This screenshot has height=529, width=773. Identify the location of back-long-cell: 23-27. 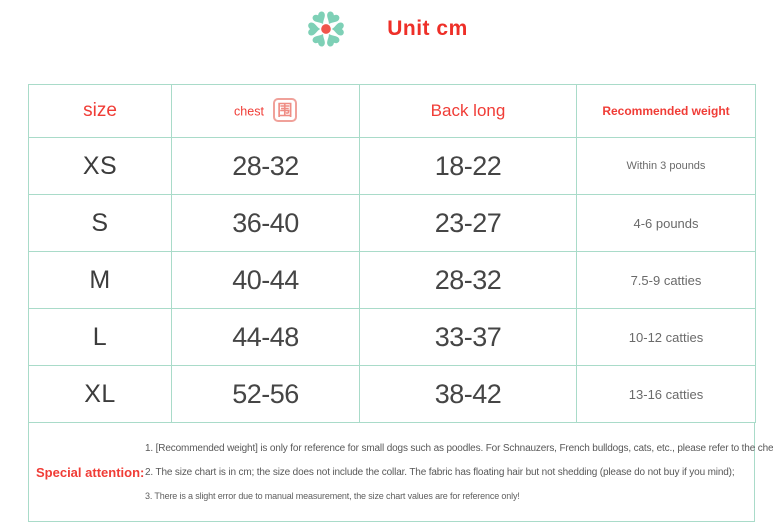
(468, 223).